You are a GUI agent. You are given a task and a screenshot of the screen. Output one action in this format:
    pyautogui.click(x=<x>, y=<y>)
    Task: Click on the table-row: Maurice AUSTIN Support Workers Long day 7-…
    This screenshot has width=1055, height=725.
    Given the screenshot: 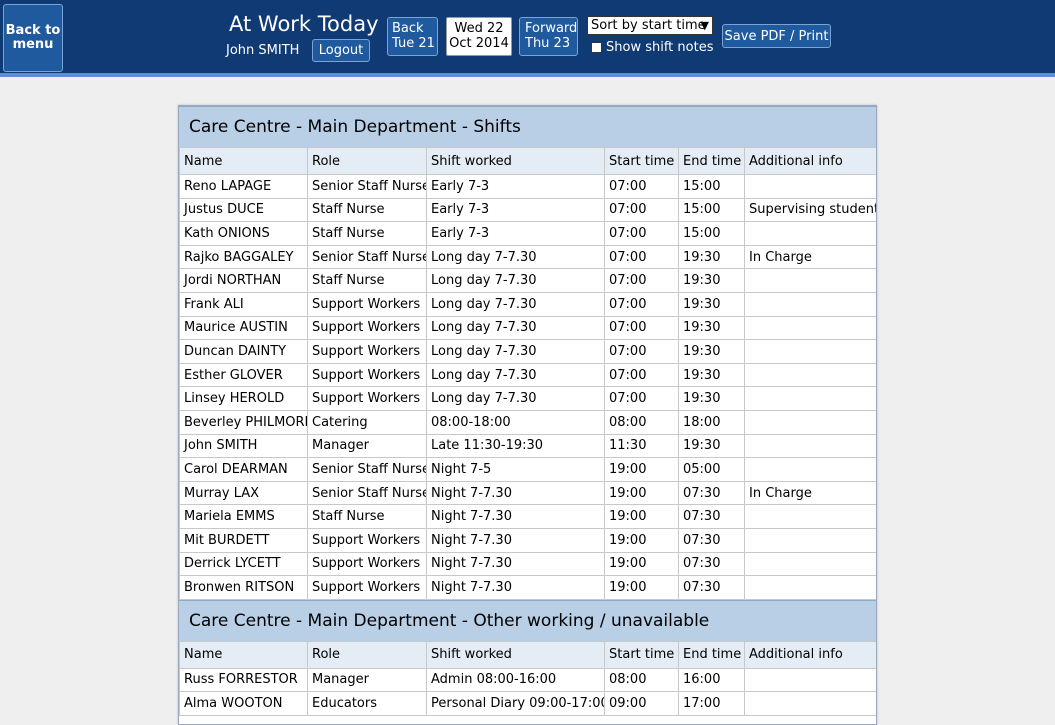 What is the action you would take?
    pyautogui.click(x=527, y=328)
    